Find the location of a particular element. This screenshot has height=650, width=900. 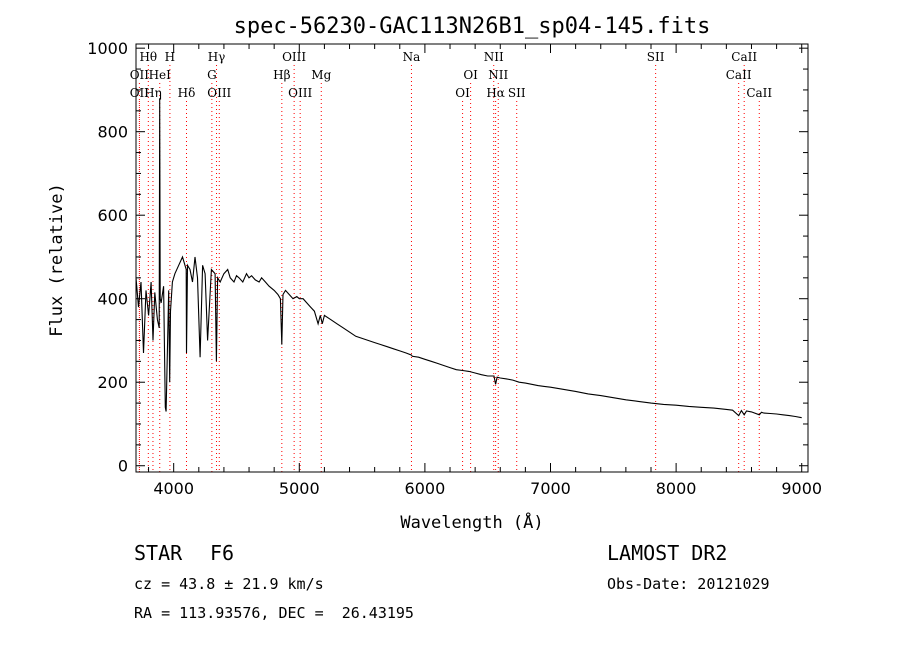

y-tick-label: 600 is located at coordinates (112, 215).